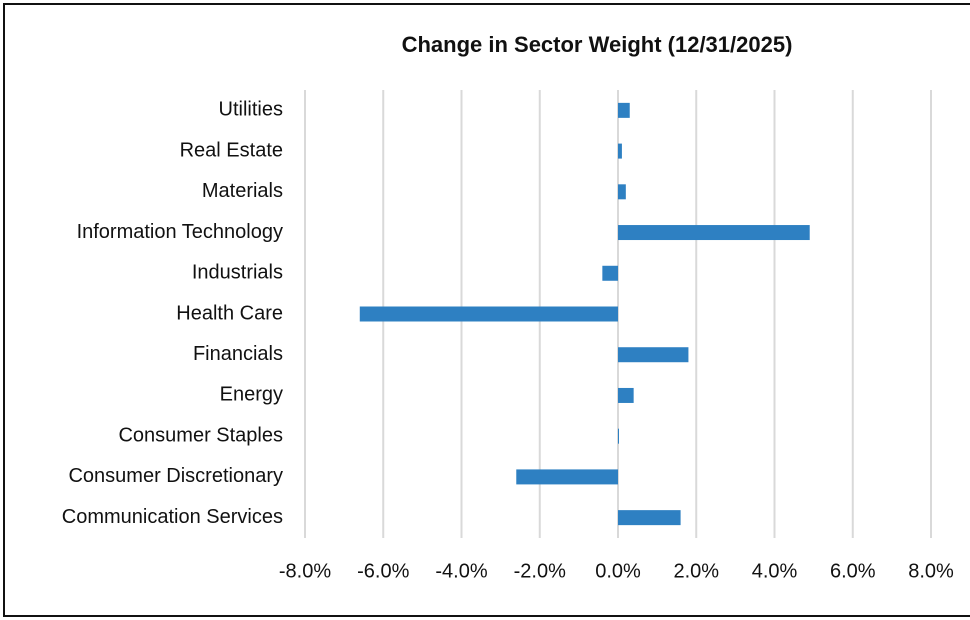  I want to click on y-tick-label: Real Estate, so click(231, 150).